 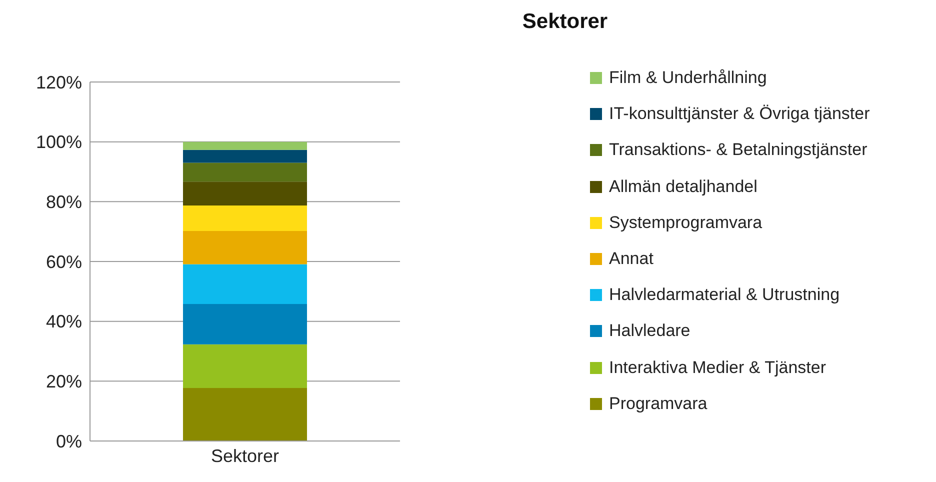 I want to click on legend-label: Halvledarmaterial & Utrustning, so click(x=724, y=295).